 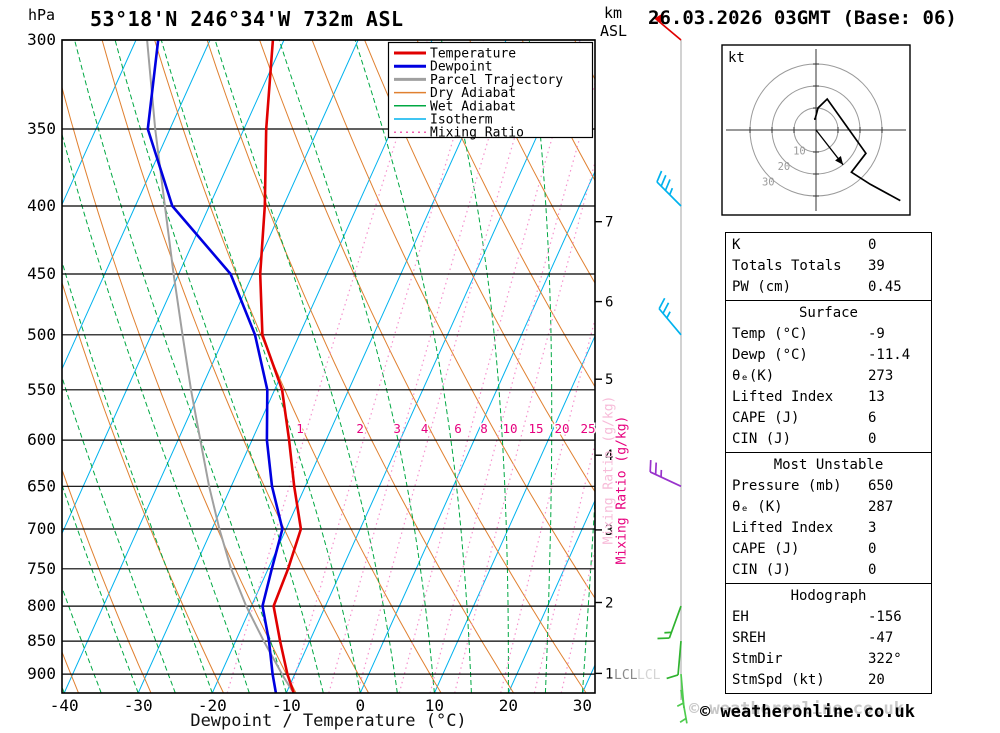 I want to click on watermark-echo: © weatheronline.co.uk, so click(x=796, y=709).